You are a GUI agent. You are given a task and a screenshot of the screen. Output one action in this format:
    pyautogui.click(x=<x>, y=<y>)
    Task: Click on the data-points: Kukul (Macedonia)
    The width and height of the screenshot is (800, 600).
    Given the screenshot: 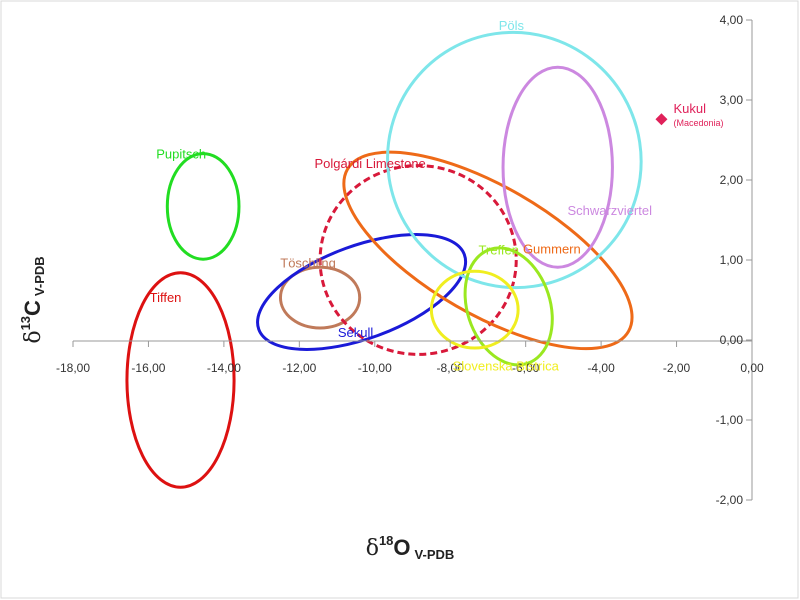 What is the action you would take?
    pyautogui.click(x=689, y=114)
    